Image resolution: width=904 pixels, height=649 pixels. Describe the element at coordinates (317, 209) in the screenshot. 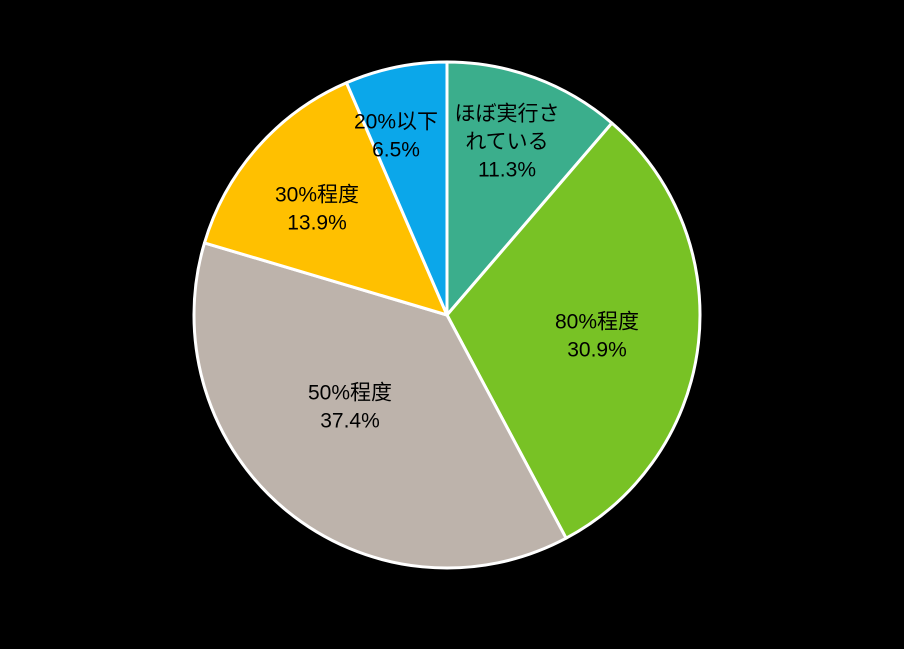

I see `pie-slice-label-4: 30%程度 13.9%` at that location.